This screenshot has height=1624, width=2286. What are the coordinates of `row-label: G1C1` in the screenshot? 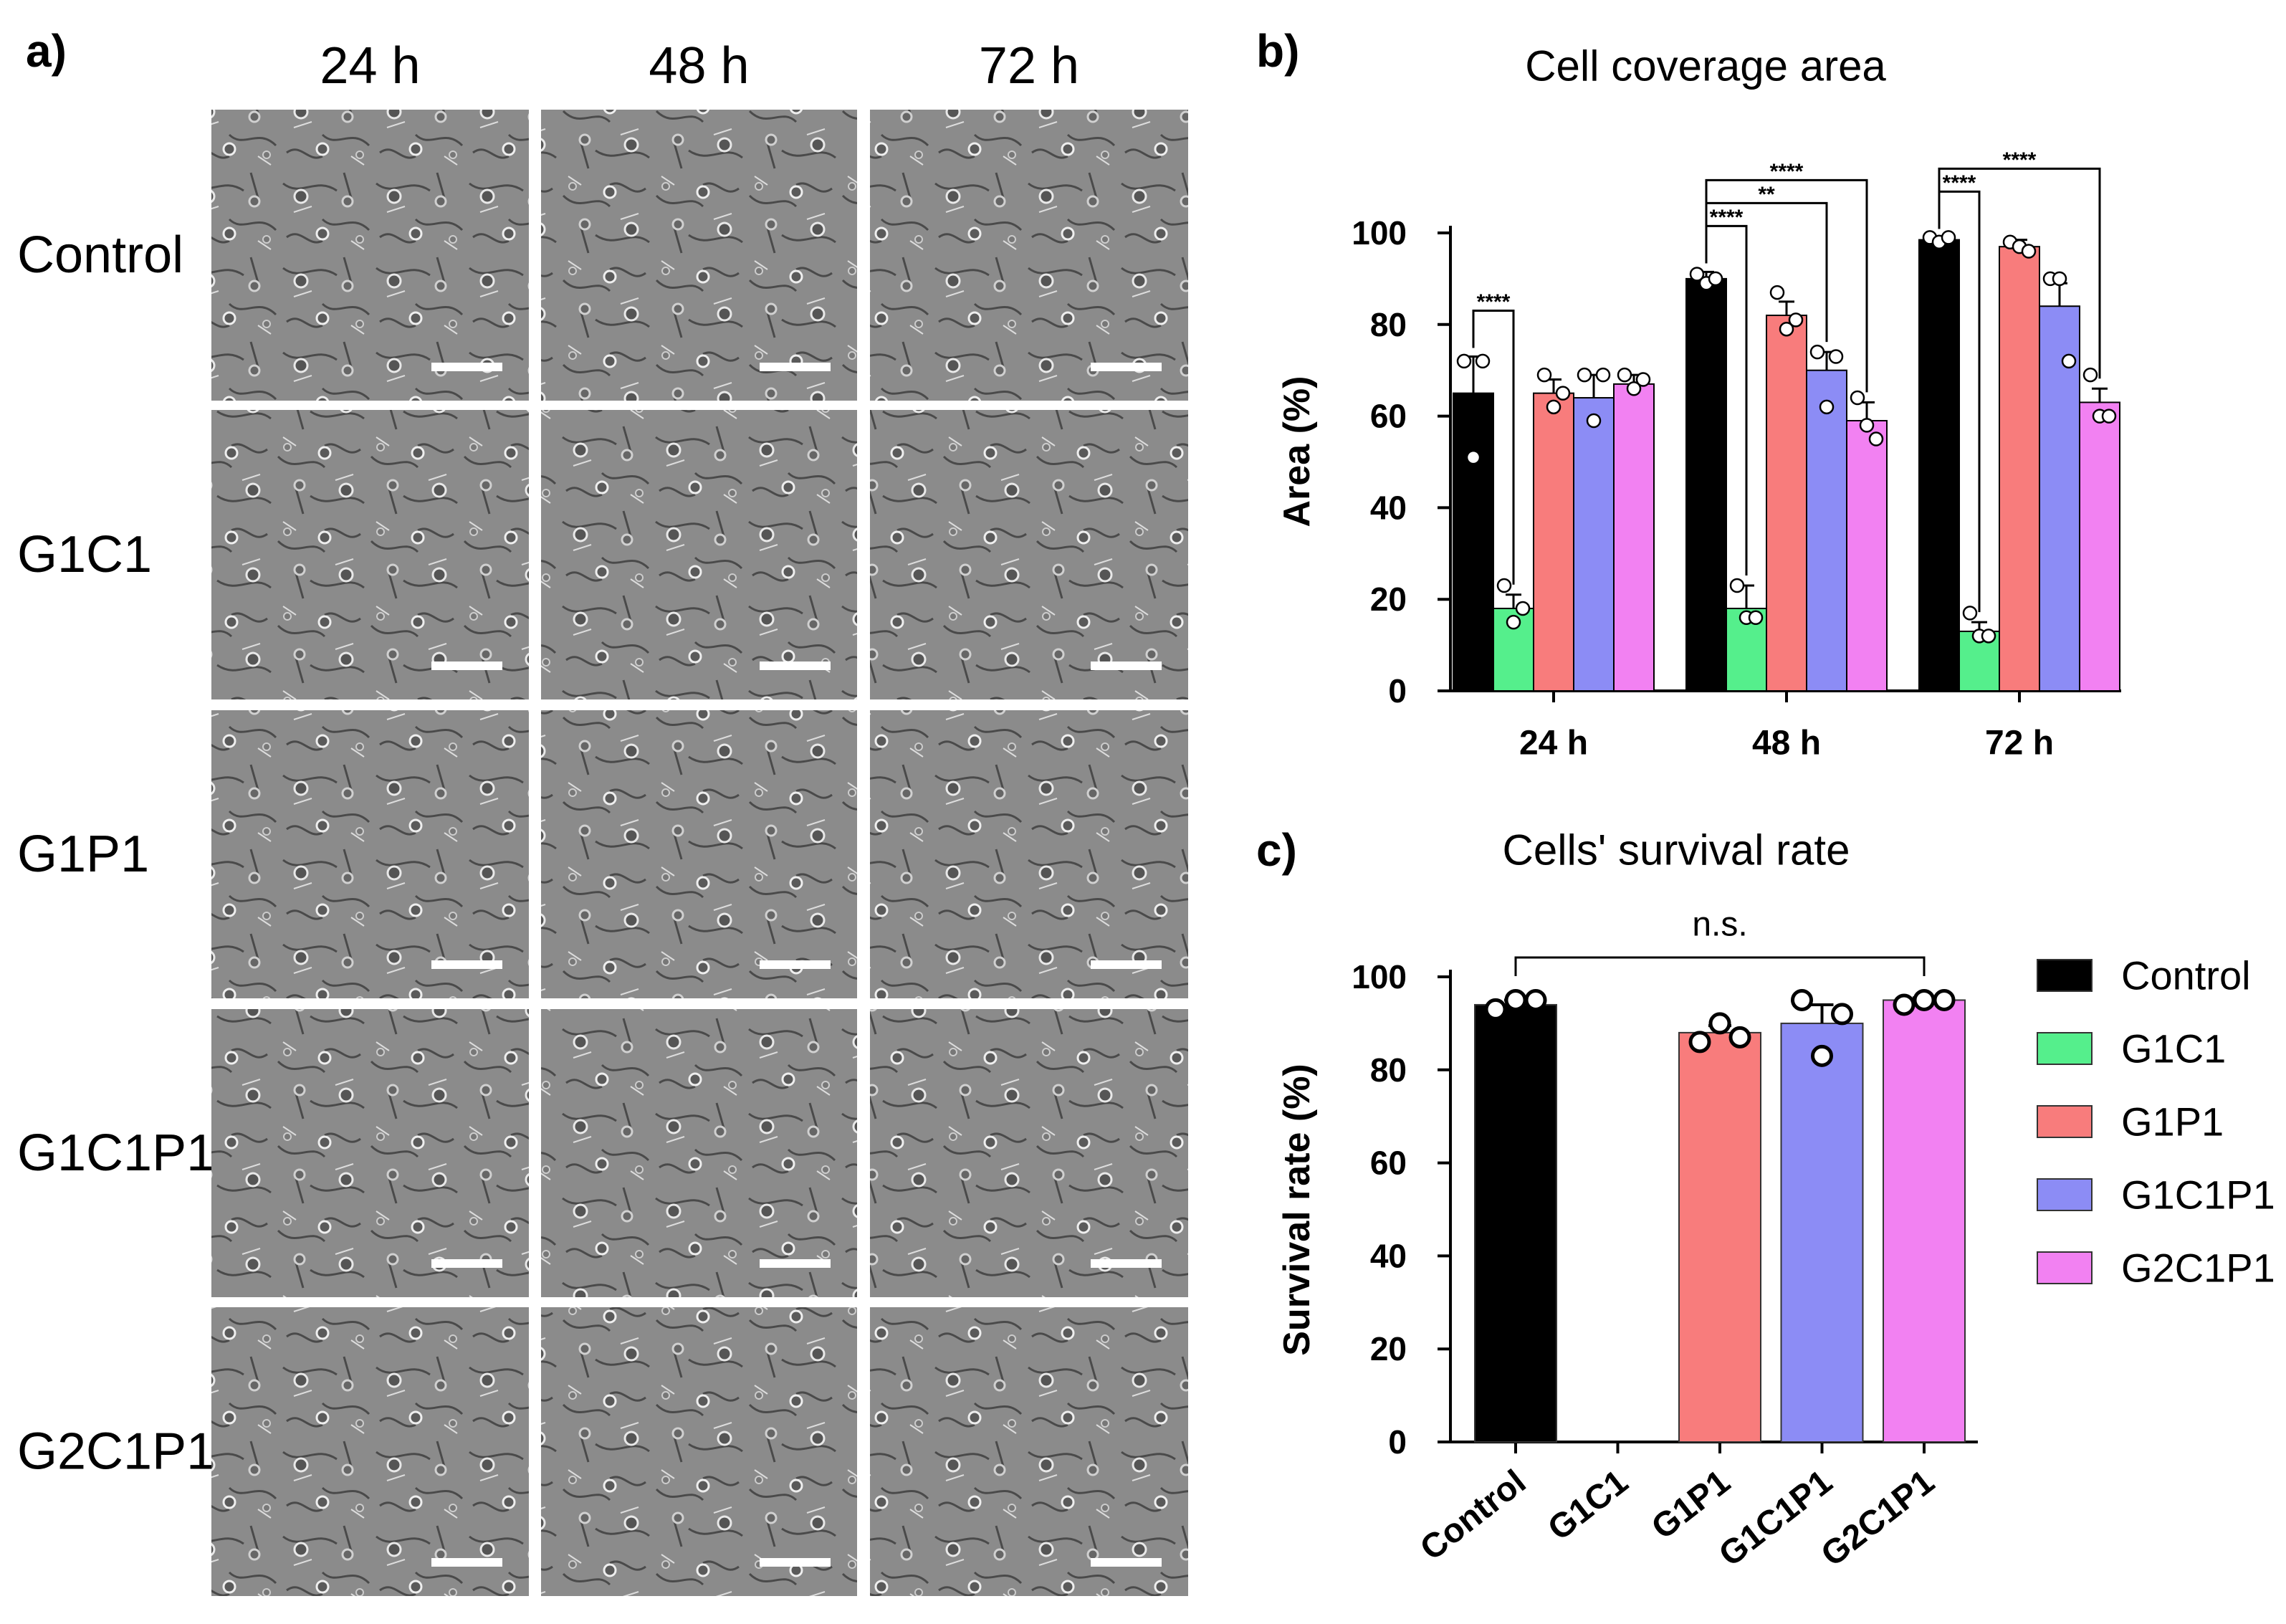 It's located at (84, 555).